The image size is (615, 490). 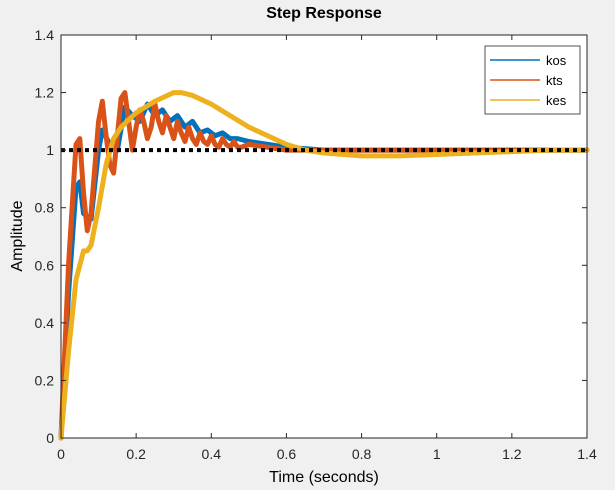 What do you see at coordinates (45, 35) in the screenshot?
I see `y-tick-label: 1.4` at bounding box center [45, 35].